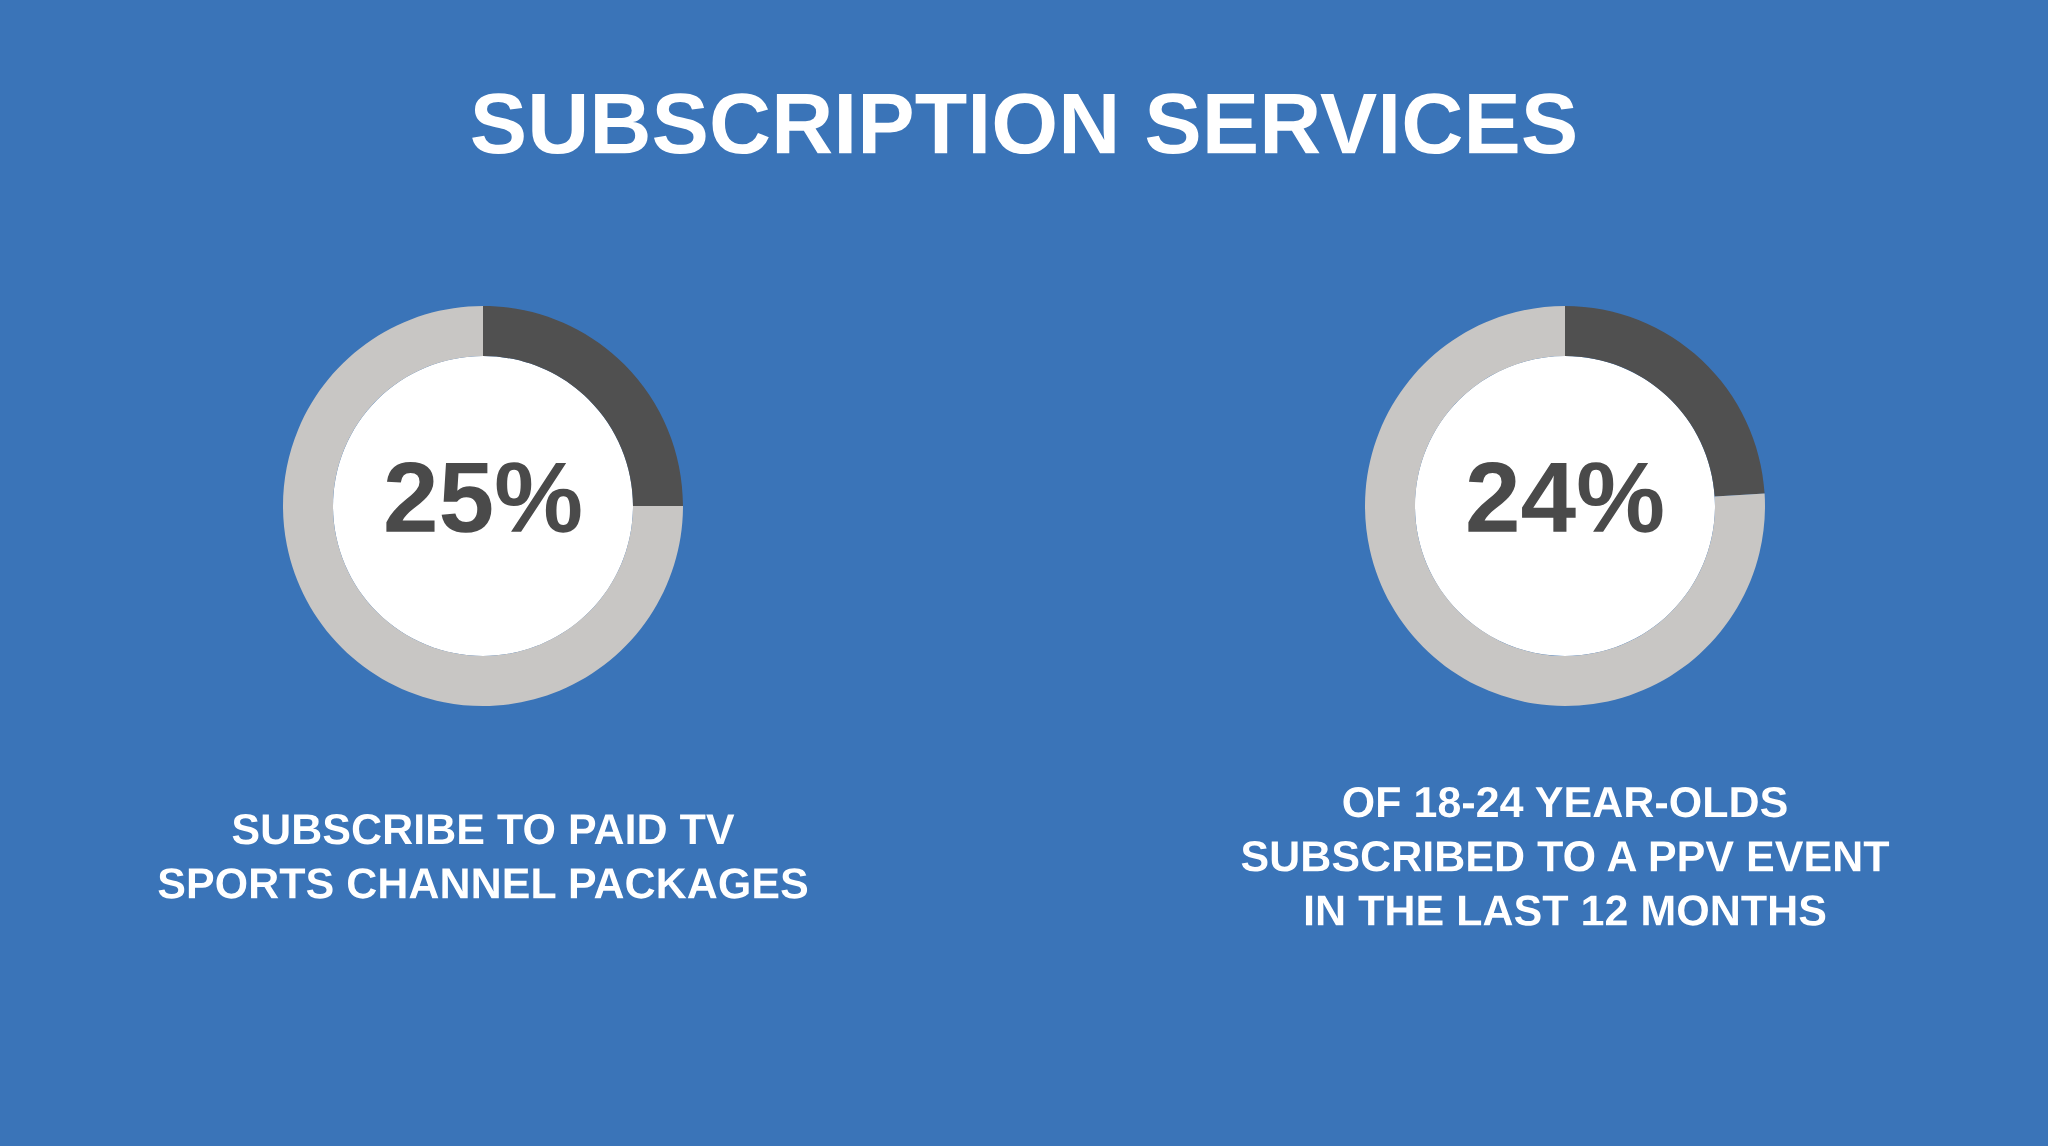  What do you see at coordinates (1565, 497) in the screenshot?
I see `data-label: 24%` at bounding box center [1565, 497].